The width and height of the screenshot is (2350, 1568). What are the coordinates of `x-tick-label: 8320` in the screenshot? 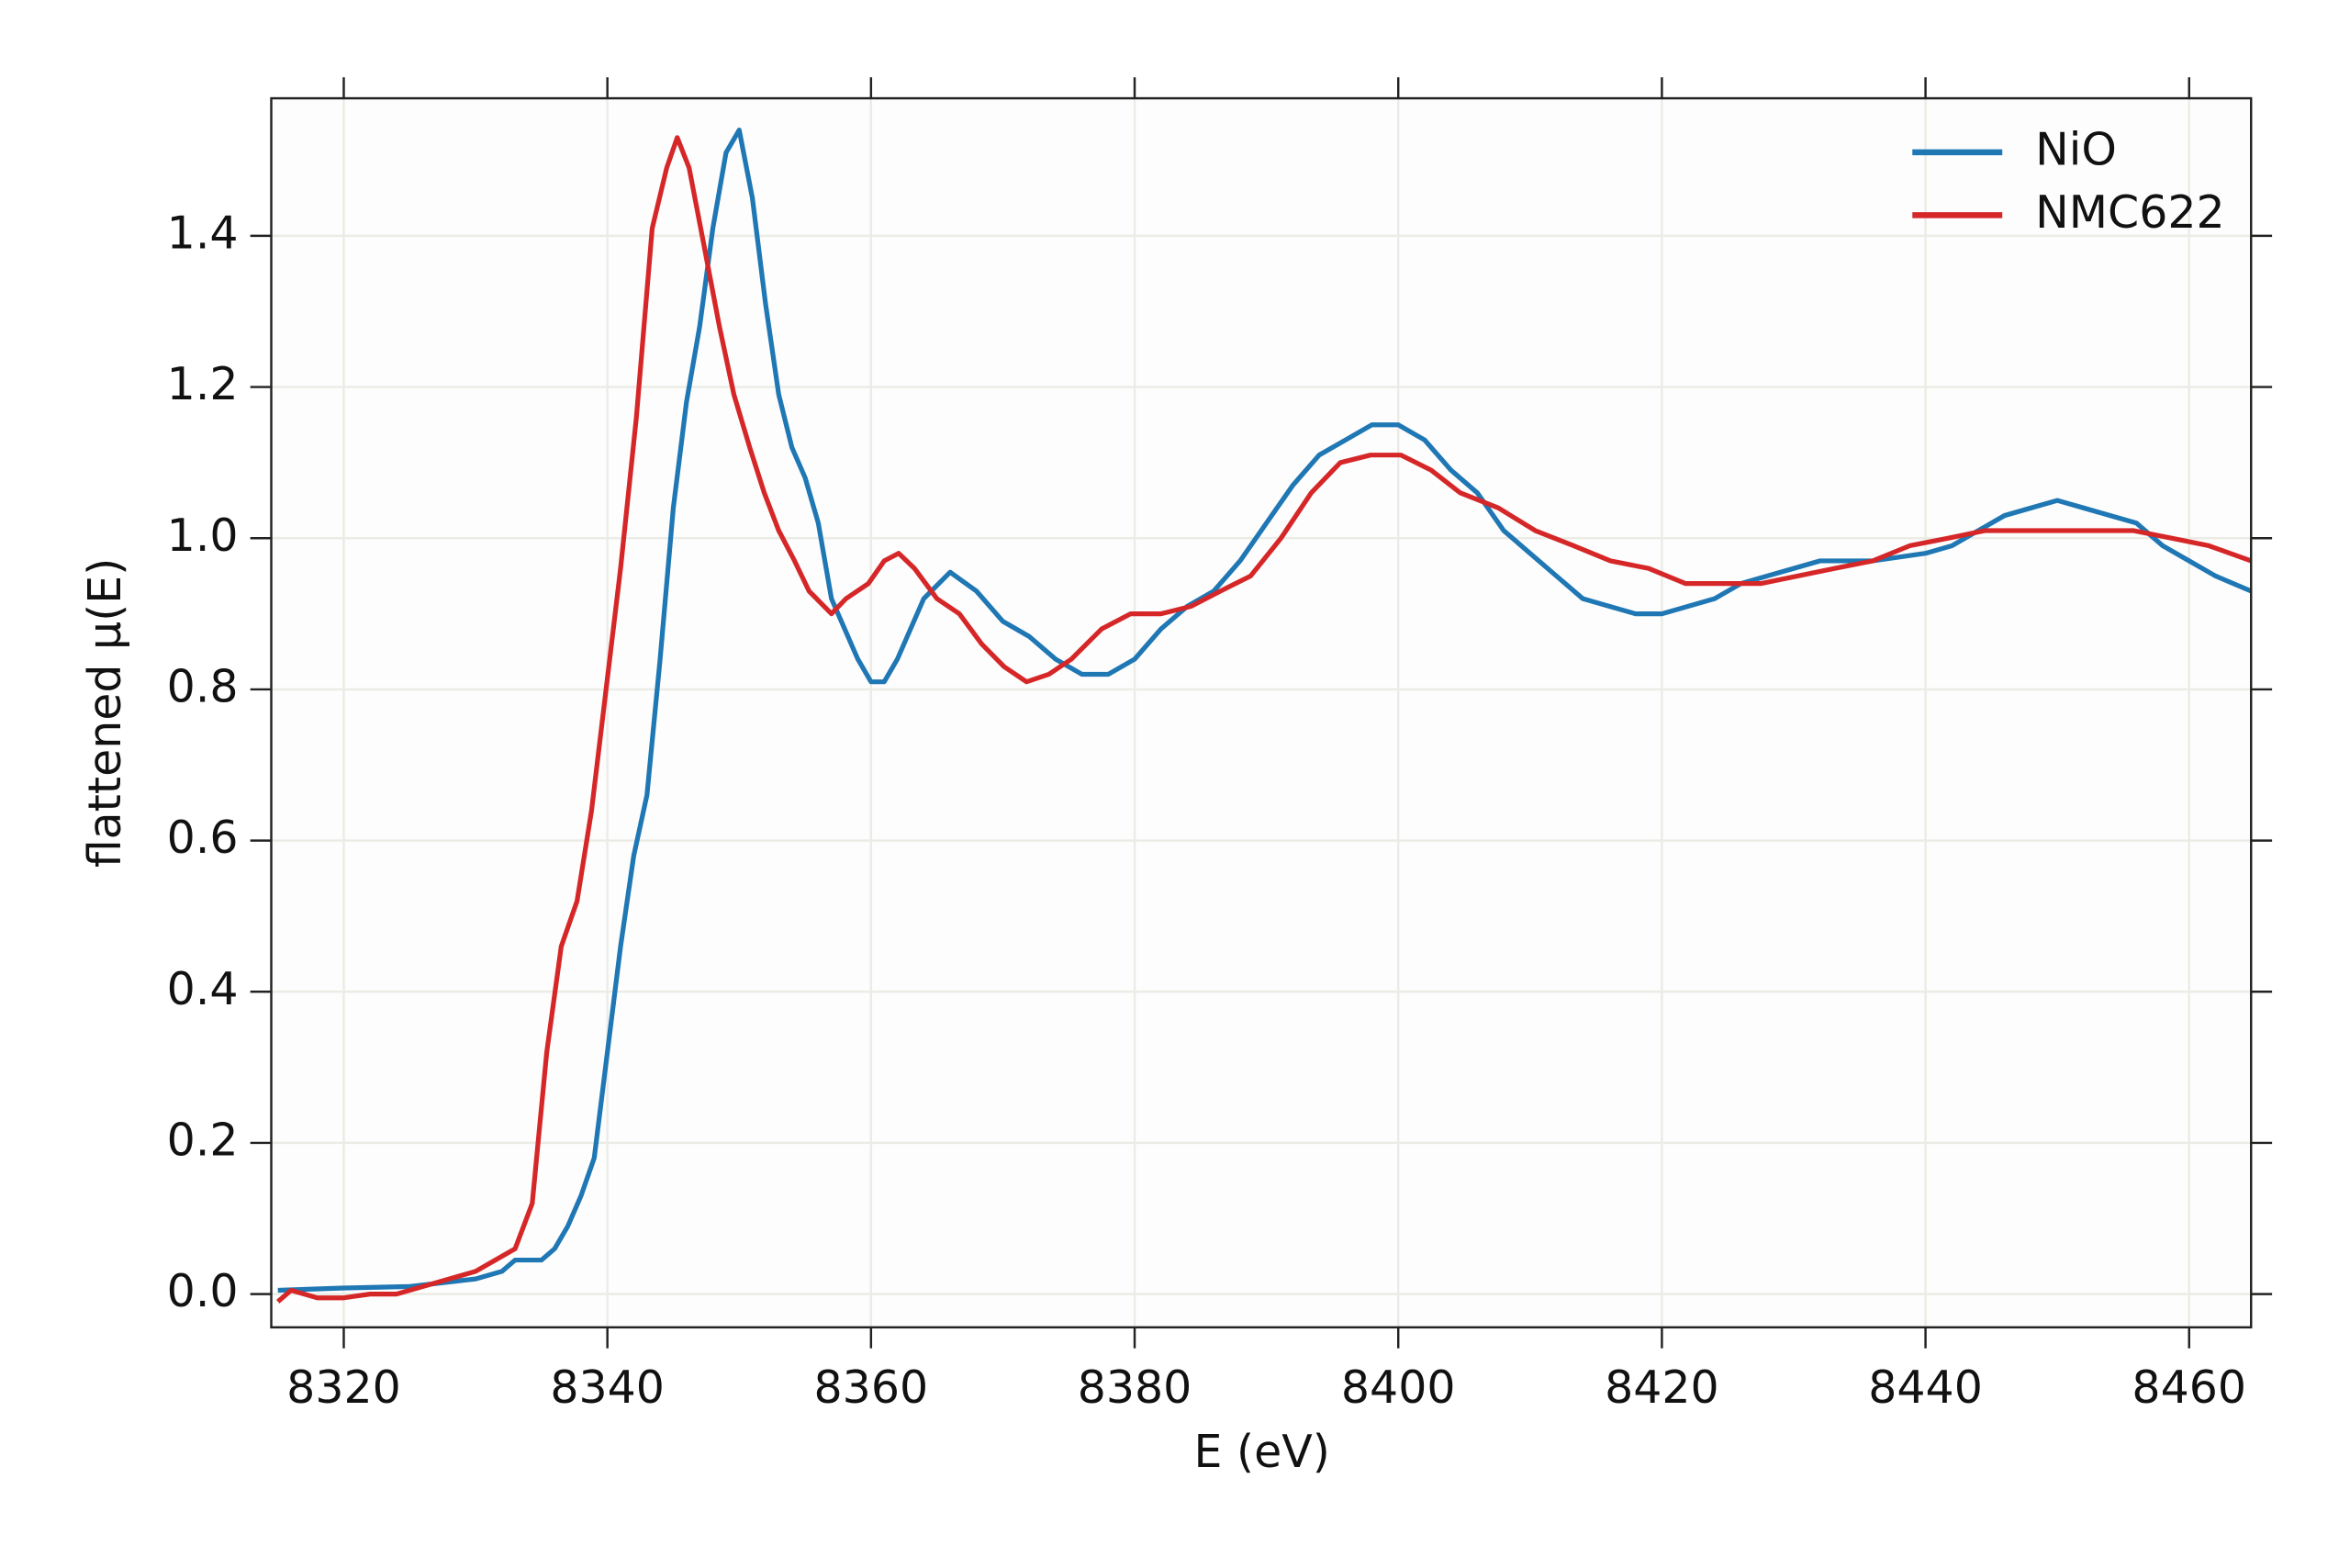 It's located at (343, 1387).